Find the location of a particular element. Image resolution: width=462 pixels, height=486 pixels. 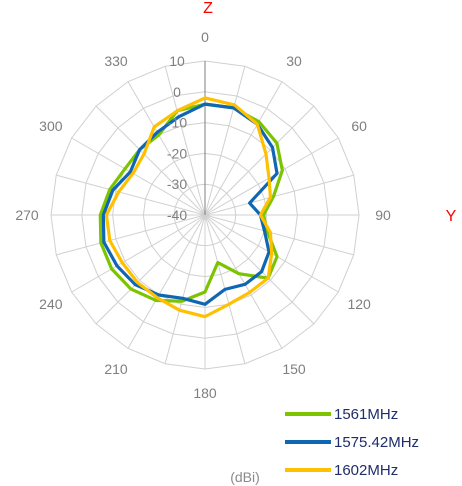

y-axis-label: Y is located at coordinates (451, 216).